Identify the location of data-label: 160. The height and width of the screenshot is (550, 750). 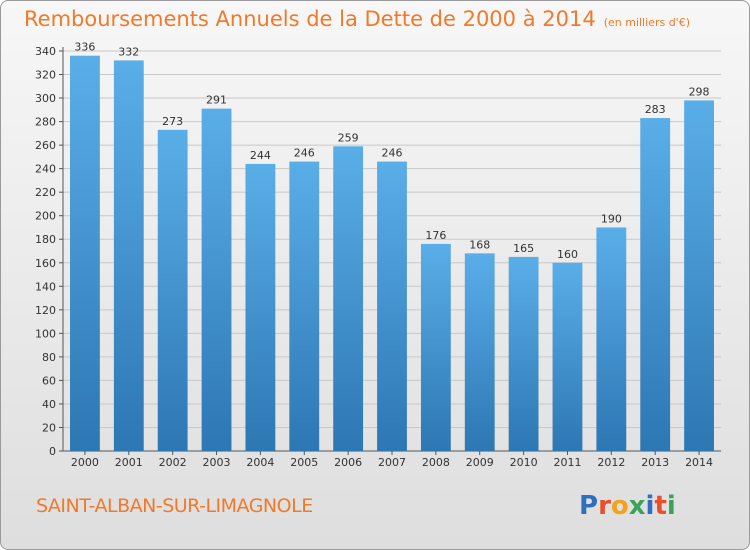
(567, 254).